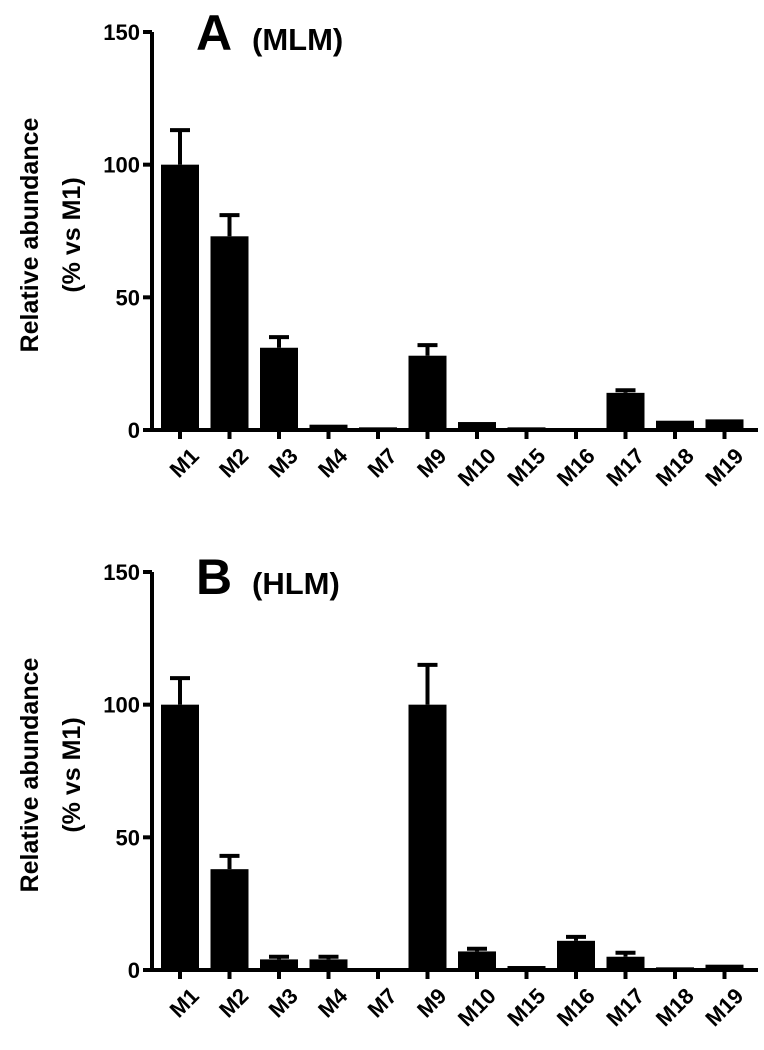  What do you see at coordinates (134, 970) in the screenshot?
I see `panel-b-y-tick-label: 0` at bounding box center [134, 970].